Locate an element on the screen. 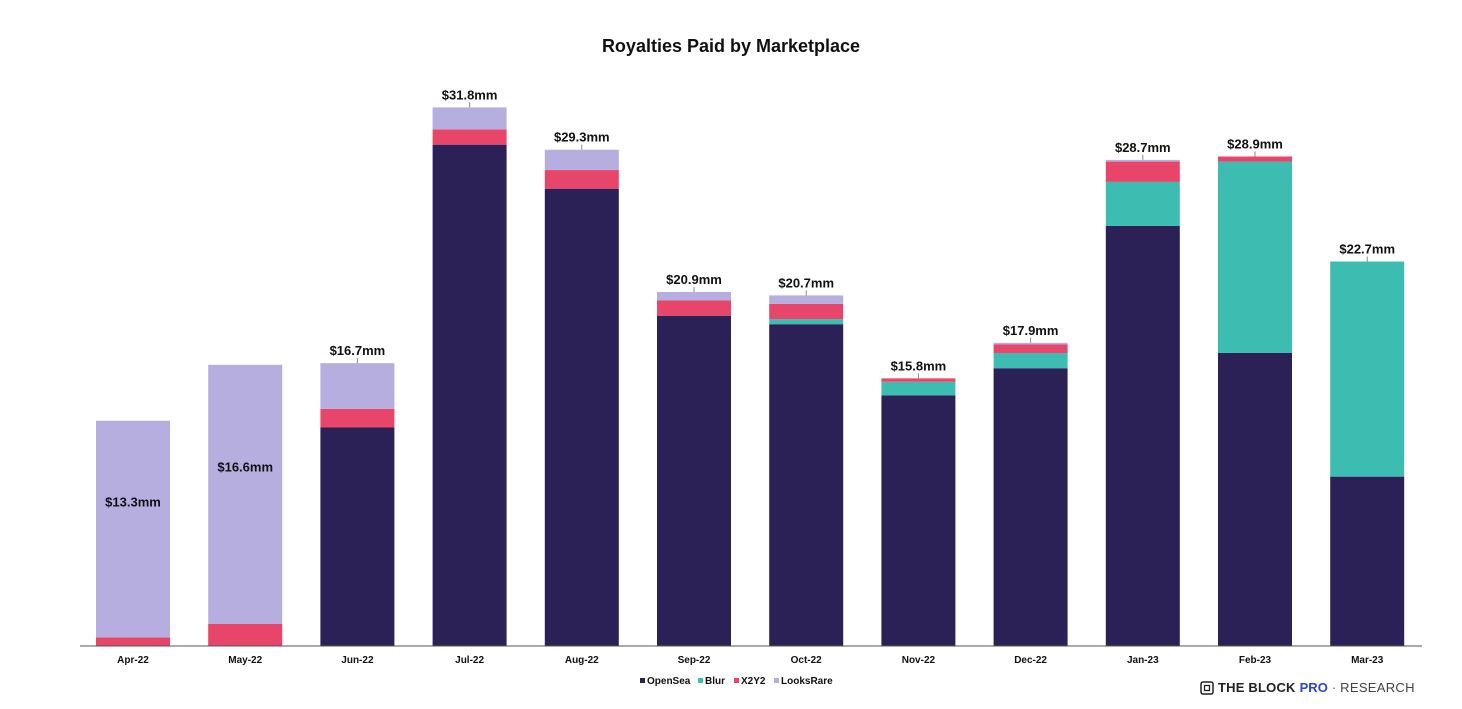 The width and height of the screenshot is (1462, 709). bar-total-label: $20.9mm is located at coordinates (694, 279).